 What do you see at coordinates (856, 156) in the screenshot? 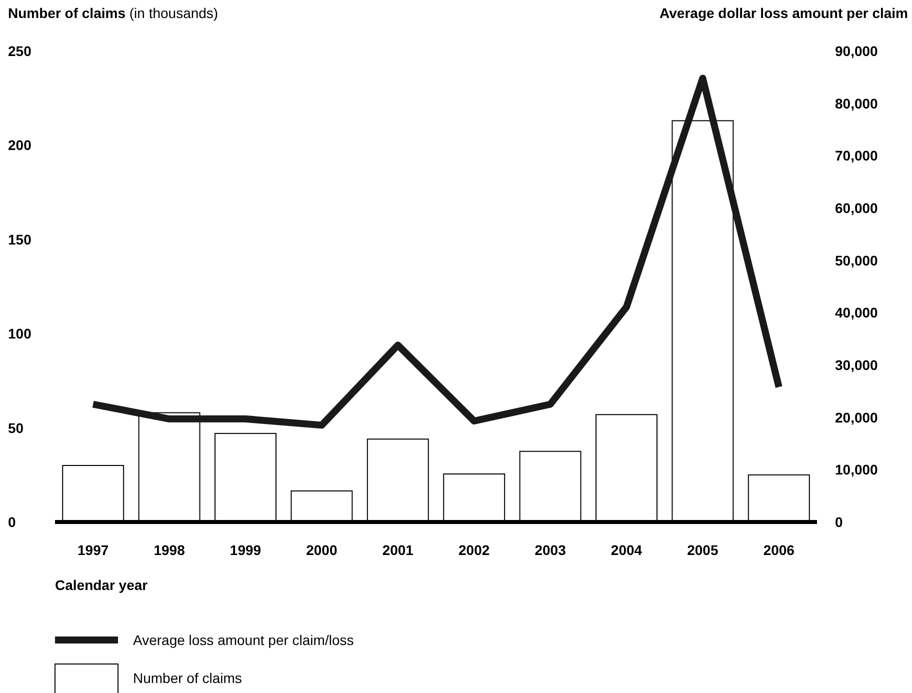
I see `y2-tick-label: 70,000` at bounding box center [856, 156].